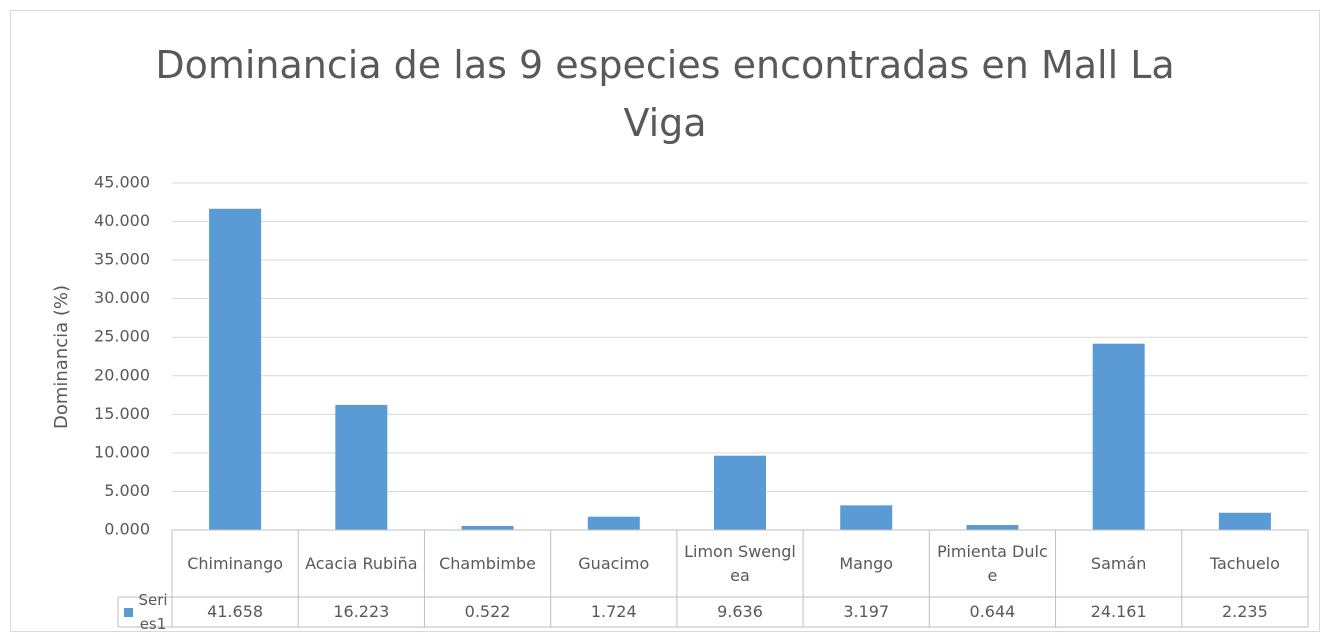 The image size is (1330, 643). Describe the element at coordinates (235, 611) in the screenshot. I see `data-table-value: 41.658` at that location.